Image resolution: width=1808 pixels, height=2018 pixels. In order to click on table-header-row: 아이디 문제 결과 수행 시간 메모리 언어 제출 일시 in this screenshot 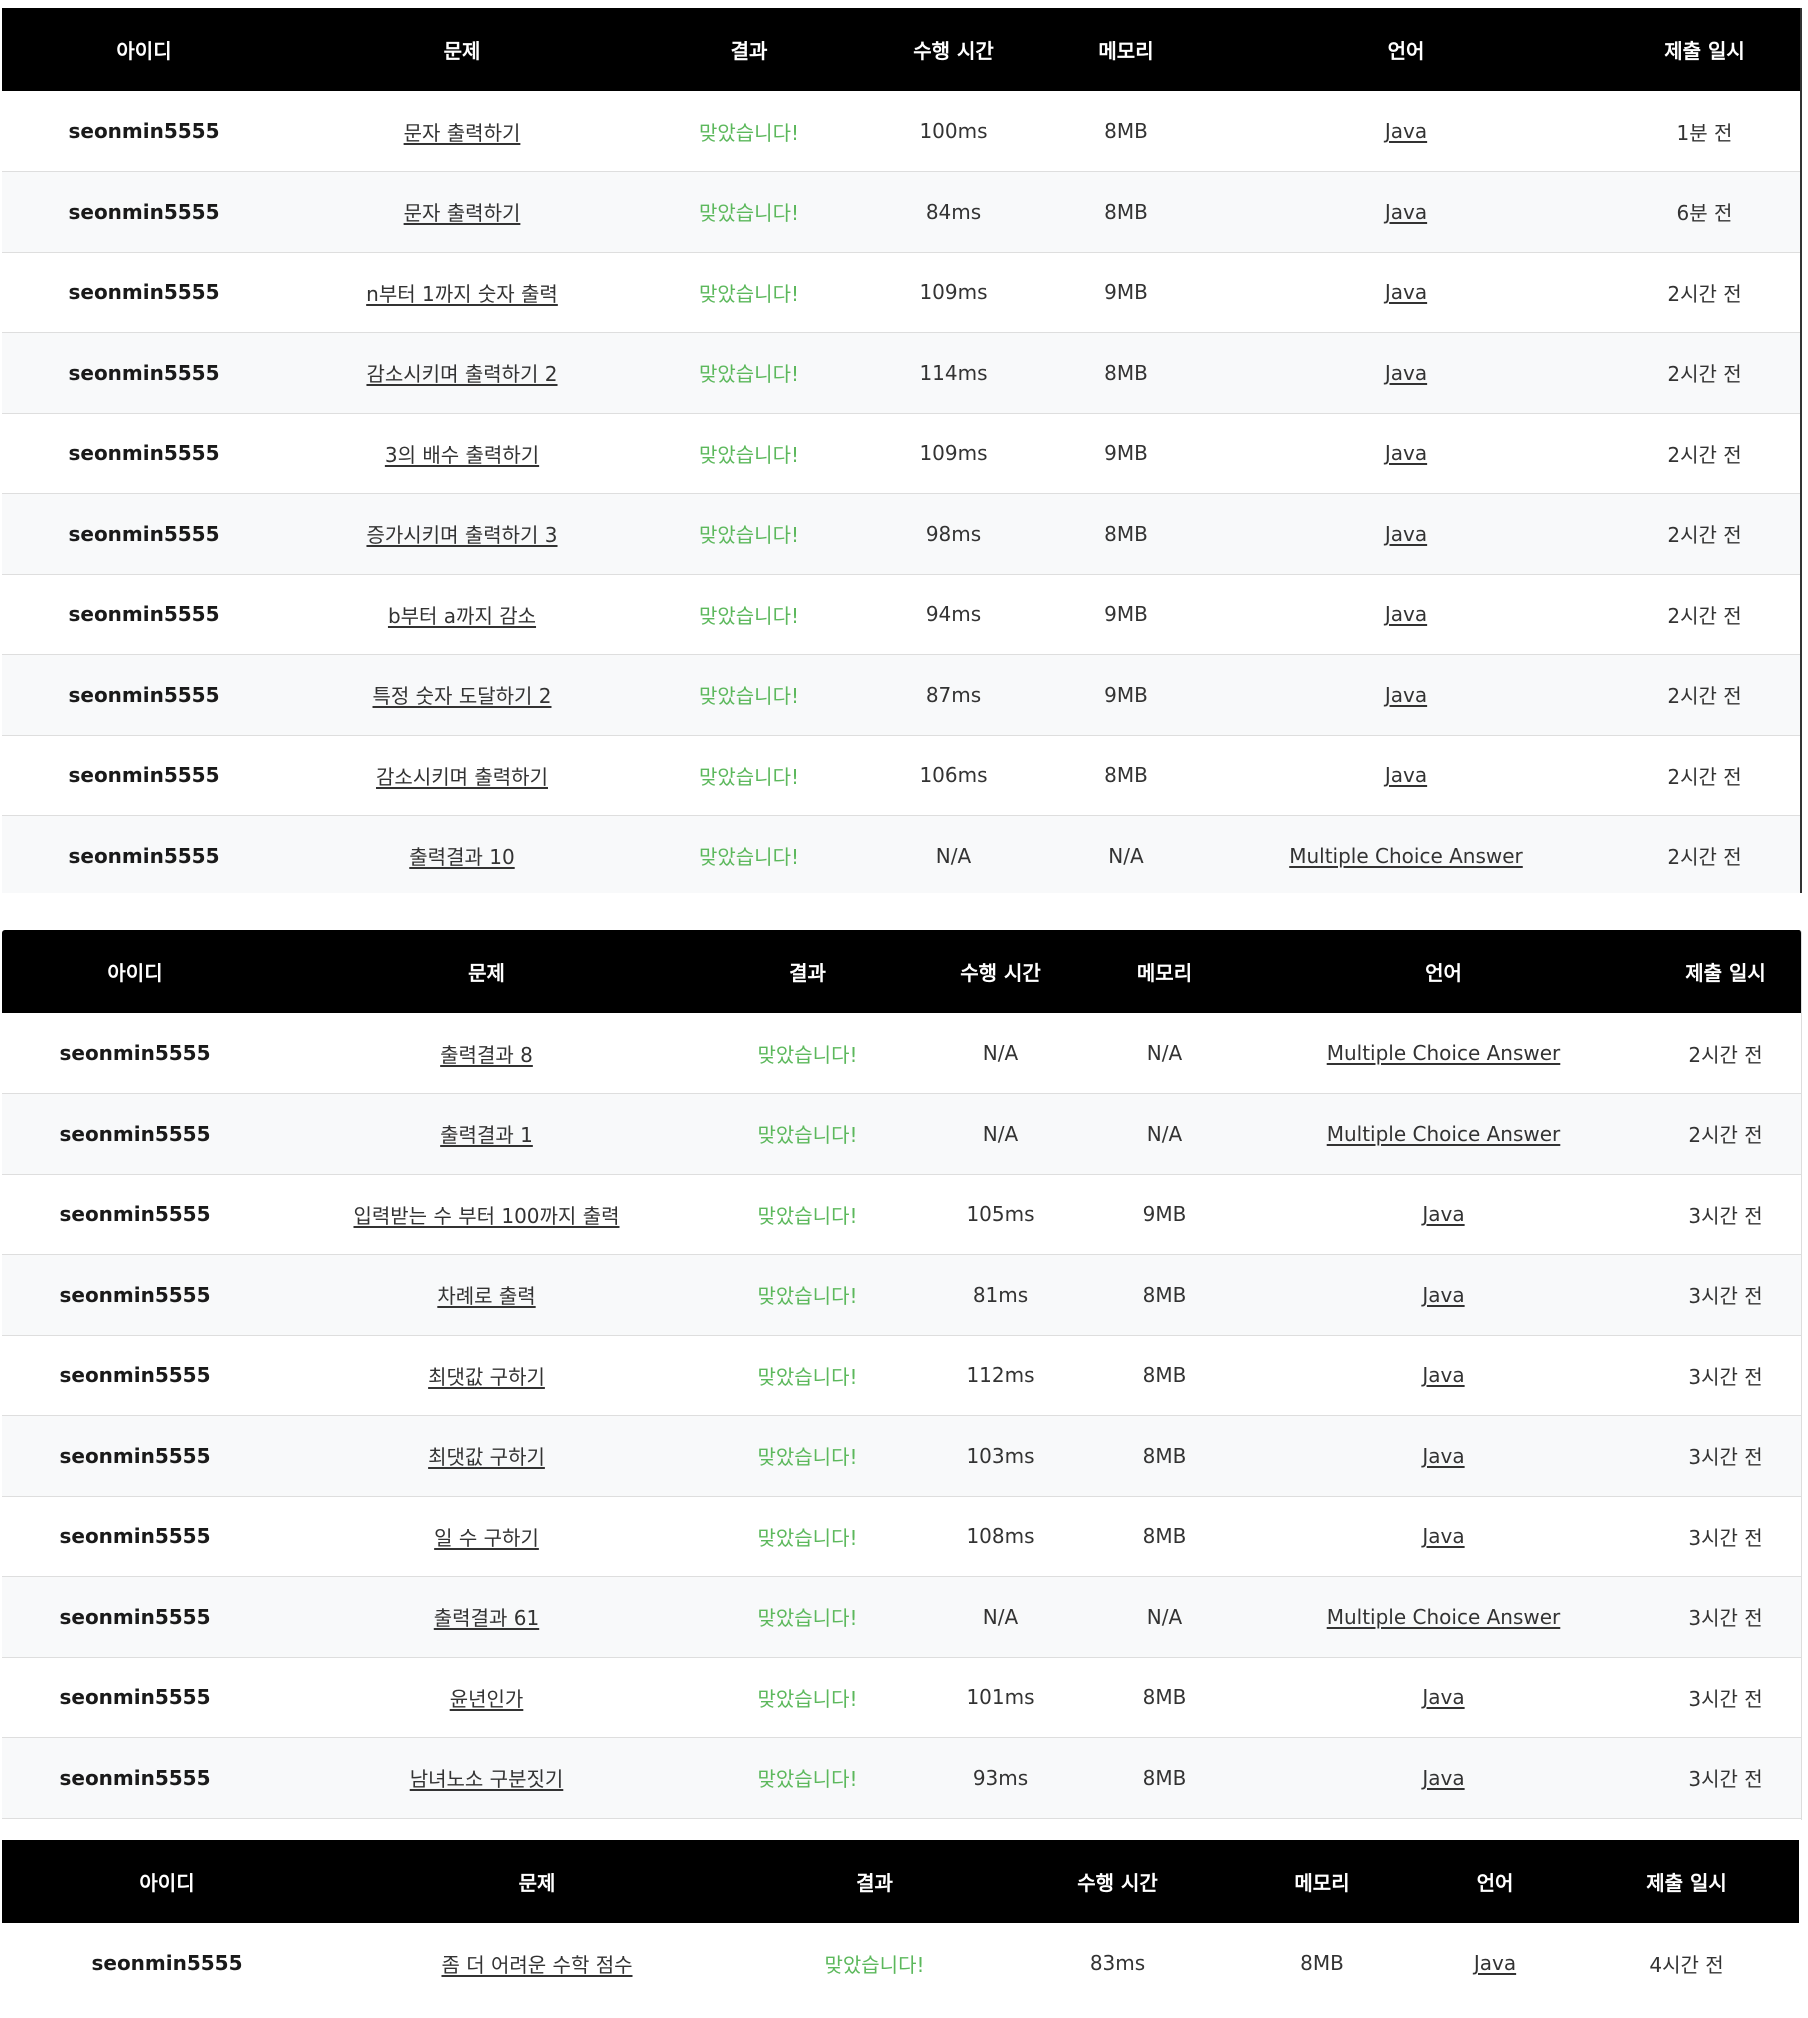, I will do `click(900, 1881)`.